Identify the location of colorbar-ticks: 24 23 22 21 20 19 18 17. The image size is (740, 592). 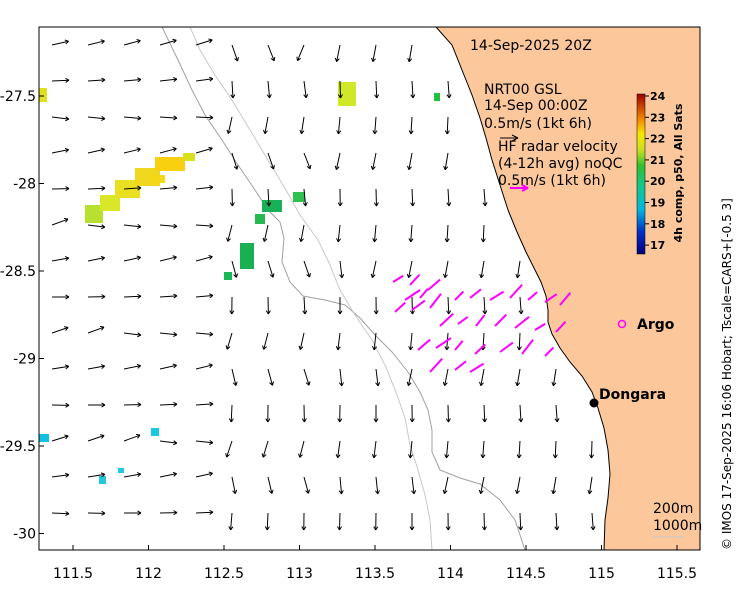
(655, 171).